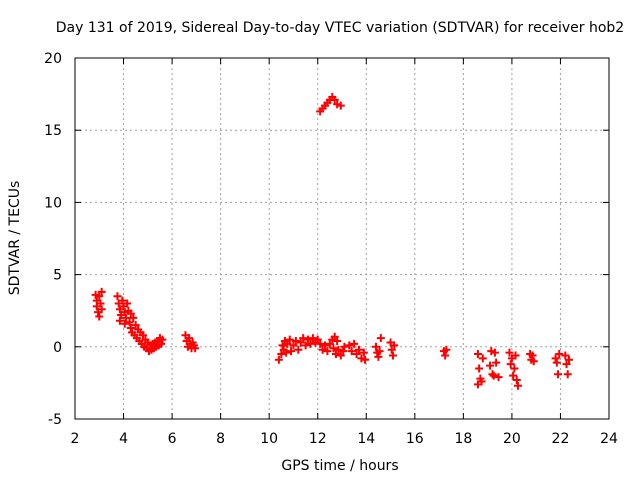 The height and width of the screenshot is (480, 640). I want to click on x-tick-label: 8, so click(220, 439).